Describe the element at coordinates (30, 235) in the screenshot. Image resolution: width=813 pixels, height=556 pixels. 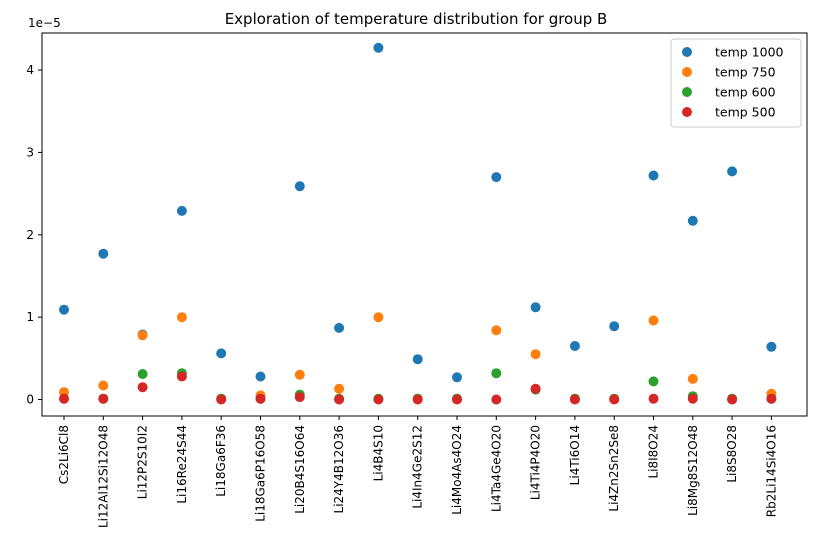
I see `y-tick-label: 2` at that location.